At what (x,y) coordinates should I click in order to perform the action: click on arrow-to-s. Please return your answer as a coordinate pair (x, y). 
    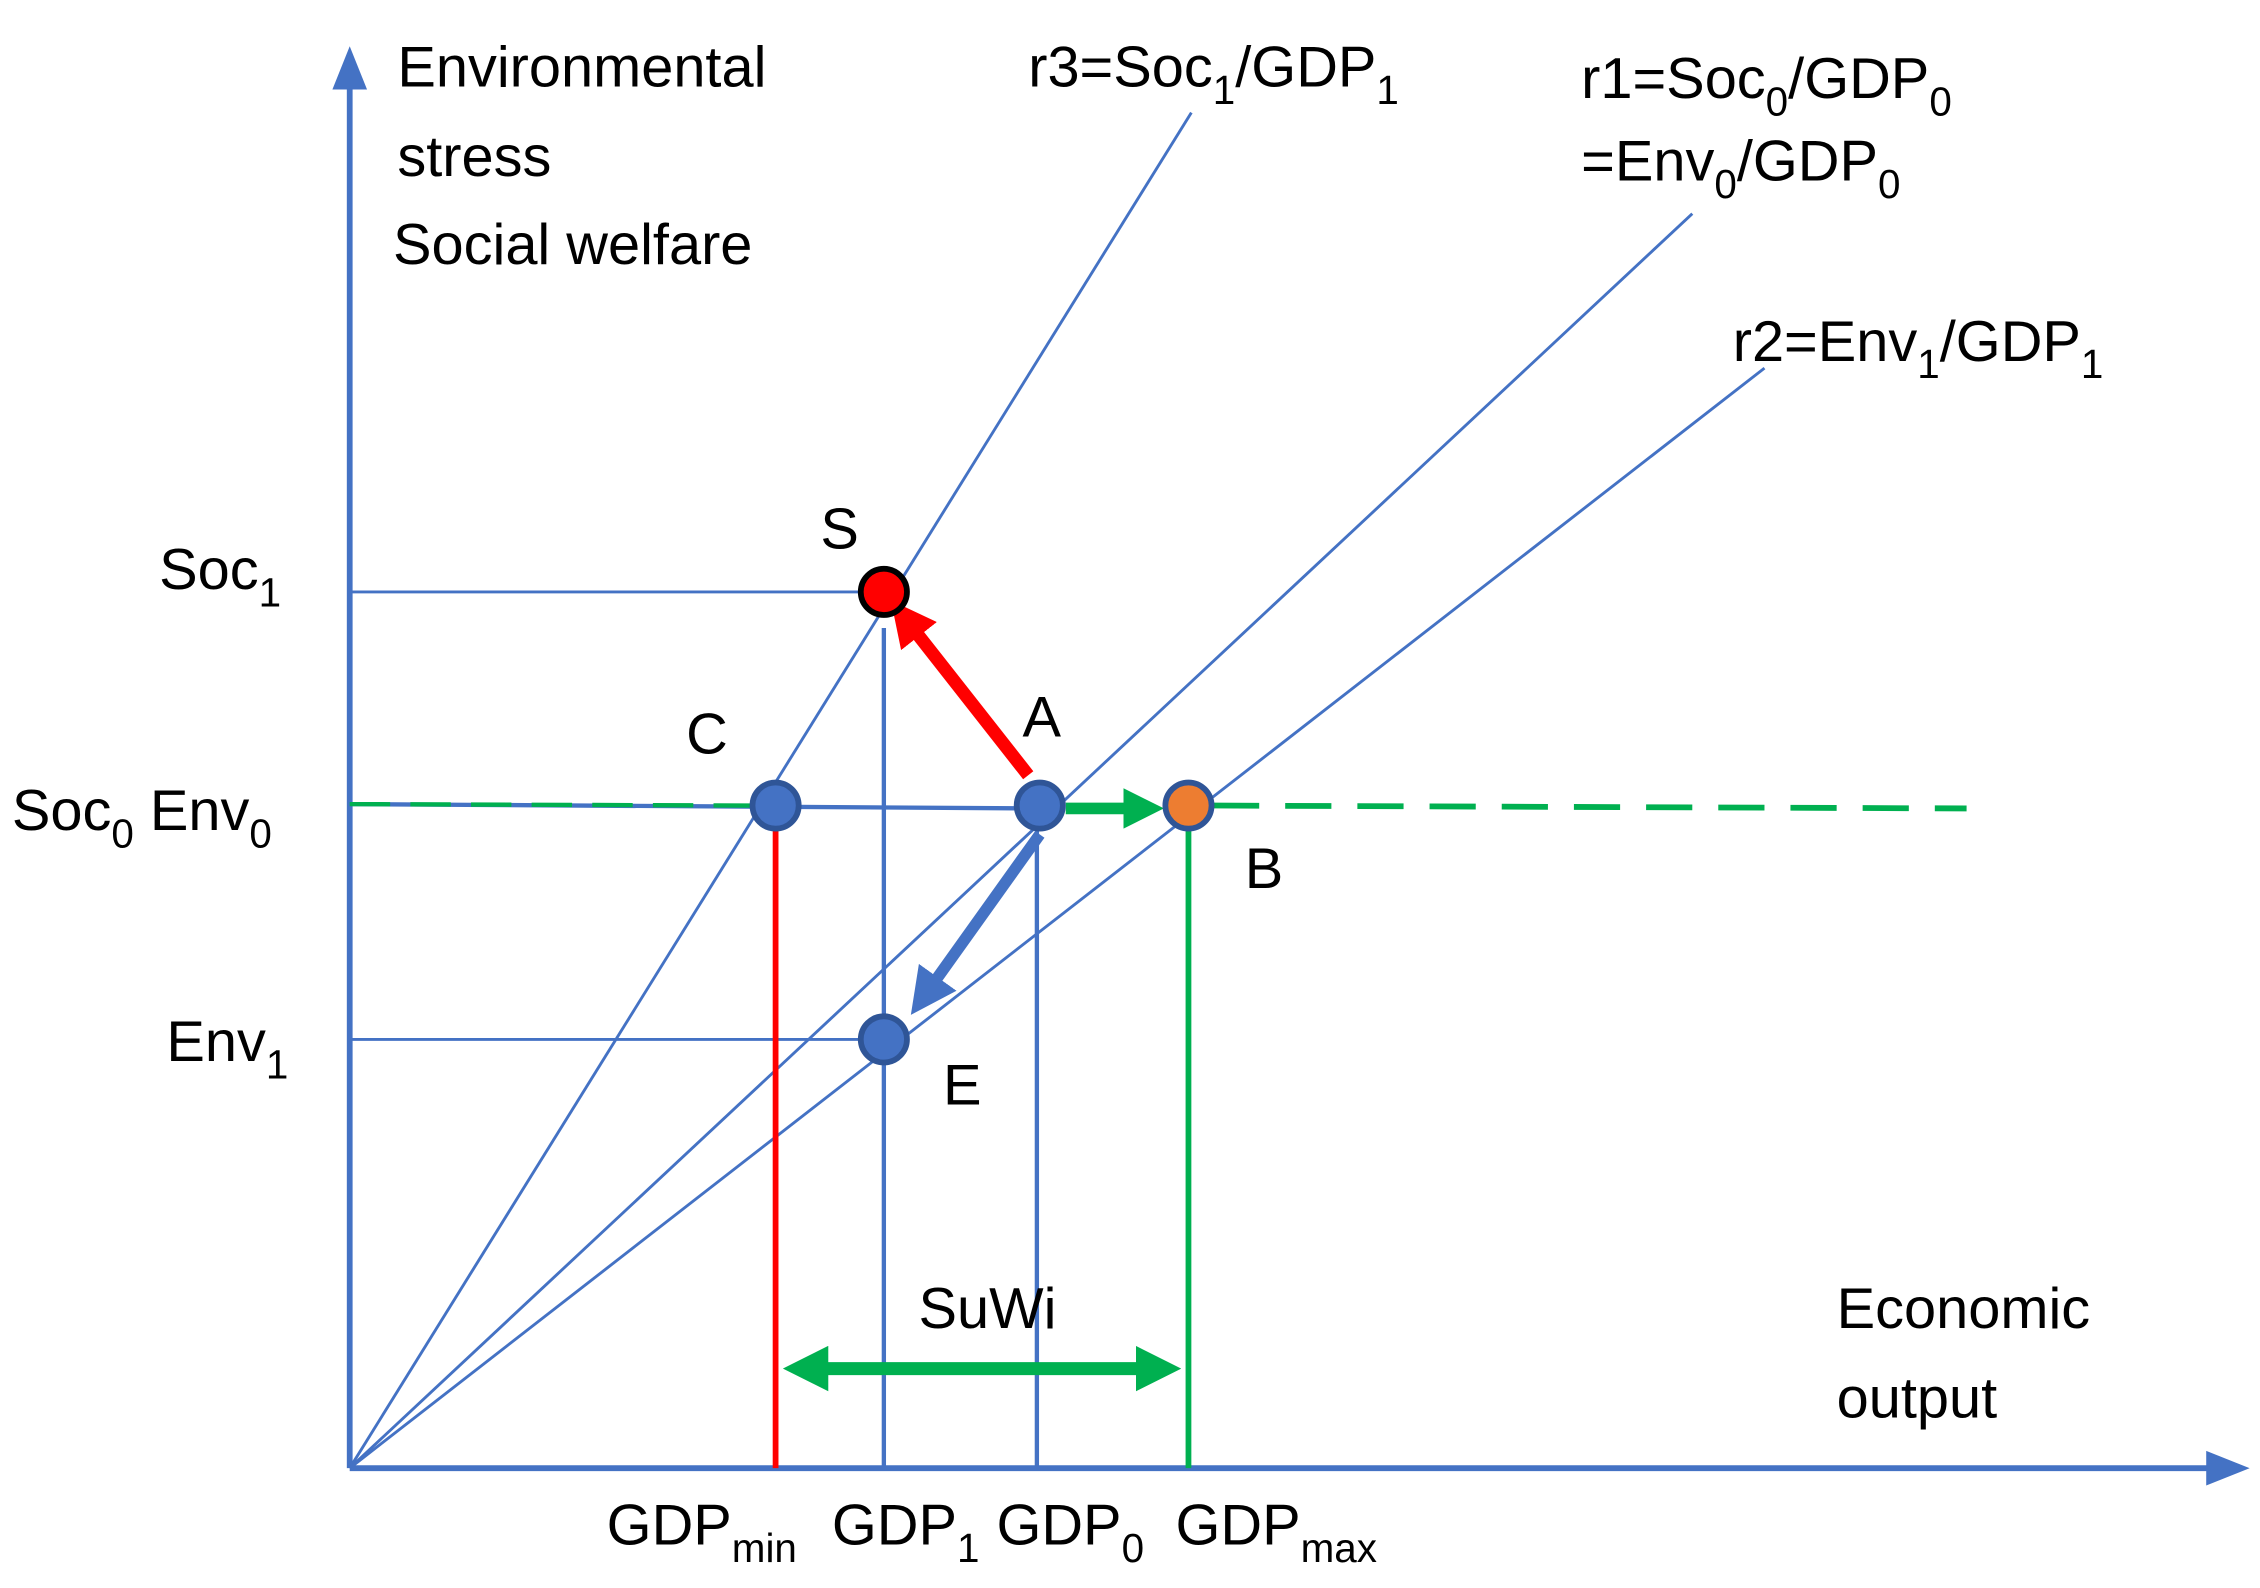
    Looking at the image, I should click on (962, 690).